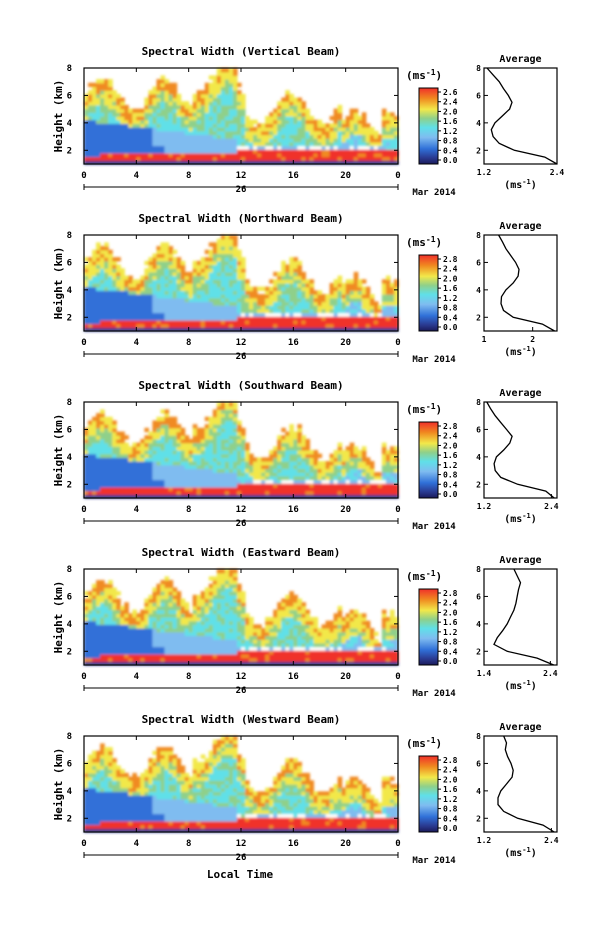  Describe the element at coordinates (241, 552) in the screenshot. I see `panel-title: Spectral Width (Eastward Beam)` at that location.